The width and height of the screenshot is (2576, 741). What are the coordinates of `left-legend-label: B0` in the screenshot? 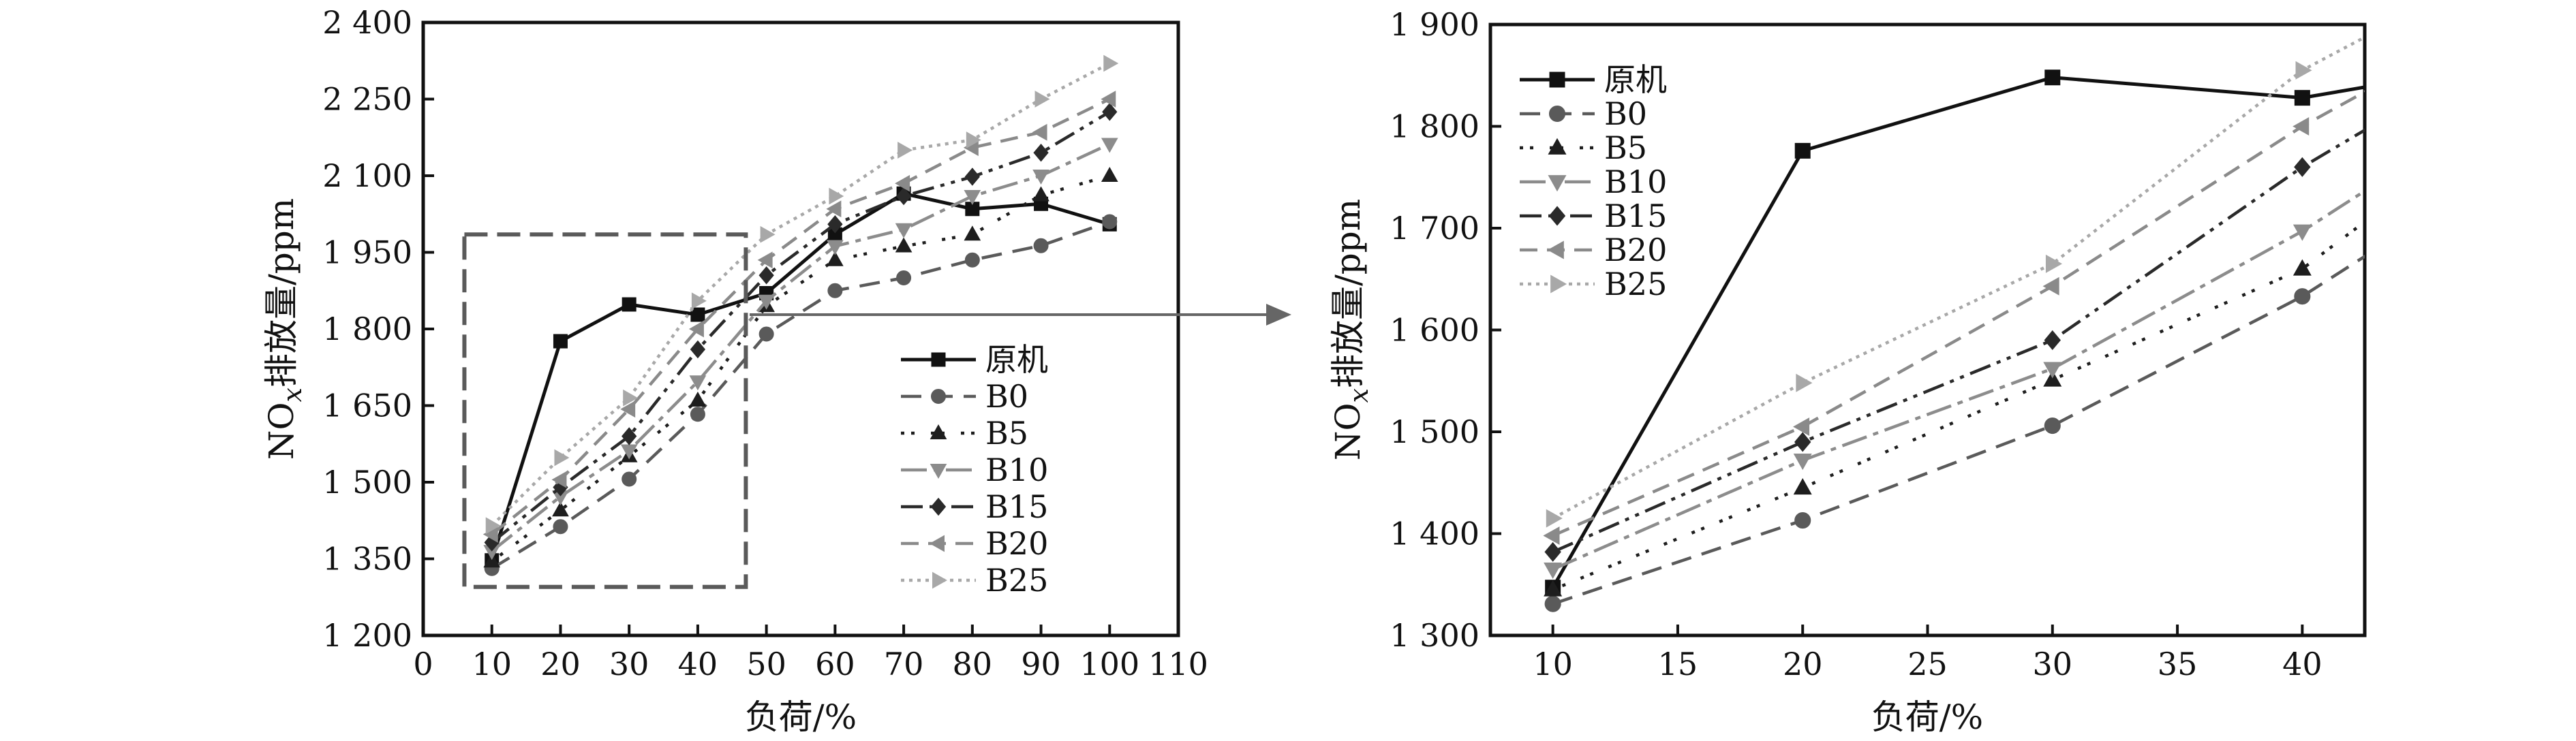 It's located at (1006, 396).